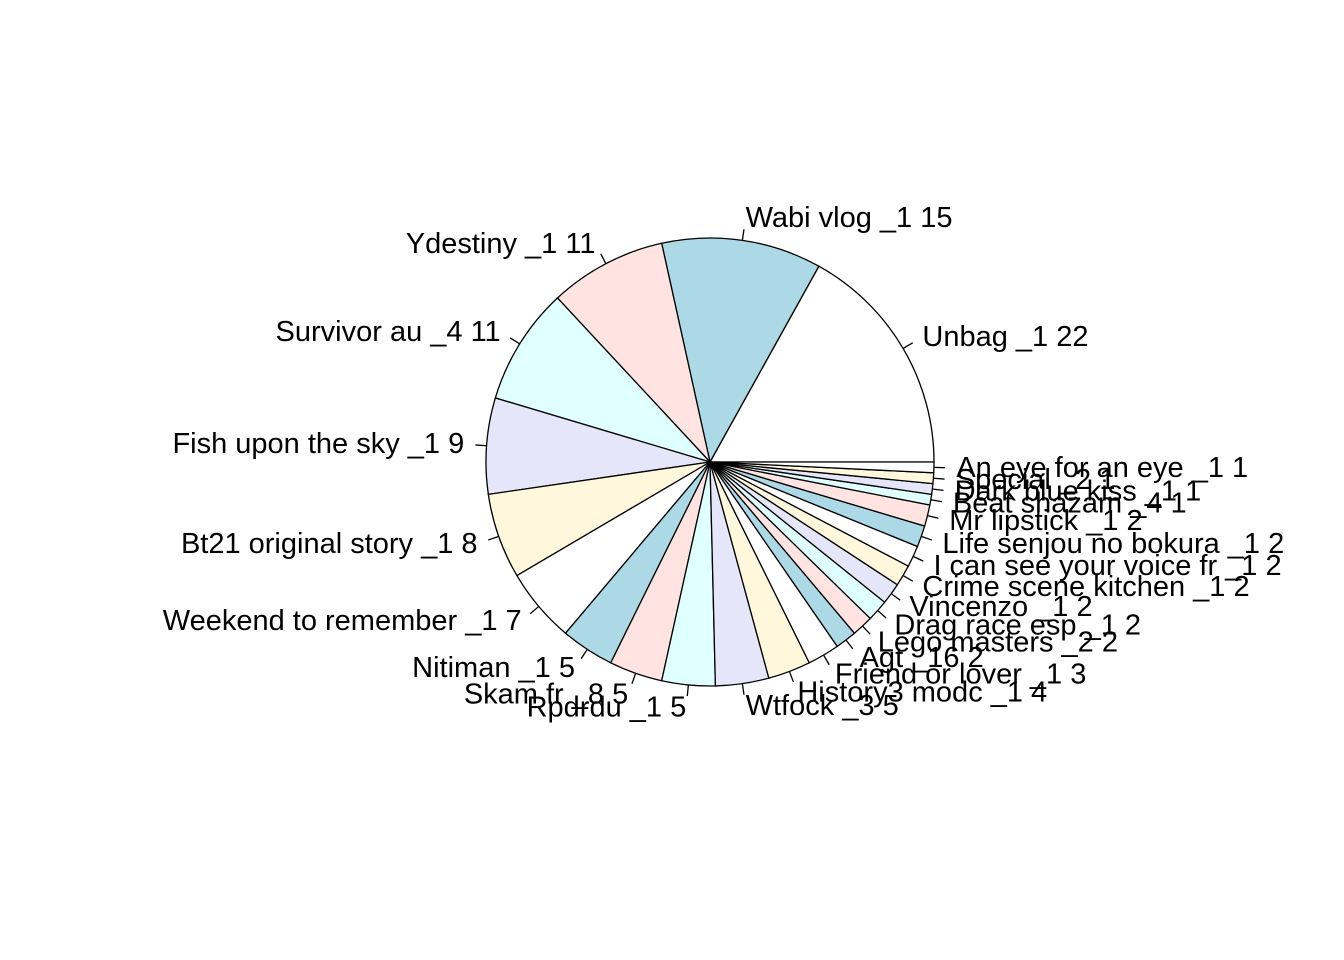  What do you see at coordinates (998, 642) in the screenshot?
I see `slice-label: Lego masters _2 2` at bounding box center [998, 642].